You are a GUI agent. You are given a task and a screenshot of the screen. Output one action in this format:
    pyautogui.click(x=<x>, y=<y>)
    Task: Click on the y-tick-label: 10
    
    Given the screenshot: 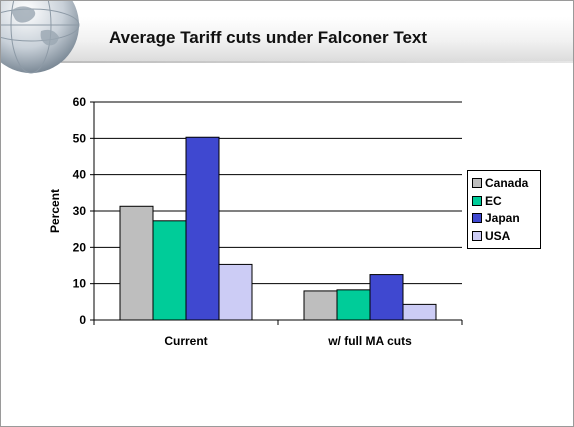 What is the action you would take?
    pyautogui.click(x=80, y=284)
    